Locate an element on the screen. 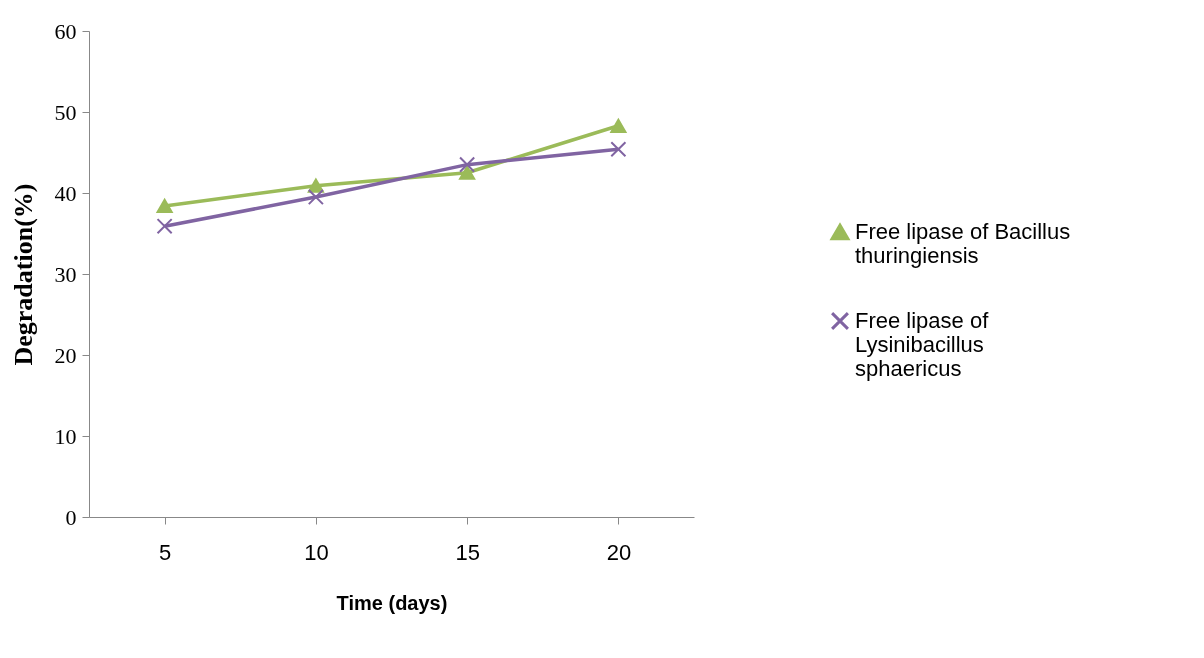  y-tick-label: 0 is located at coordinates (71, 517).